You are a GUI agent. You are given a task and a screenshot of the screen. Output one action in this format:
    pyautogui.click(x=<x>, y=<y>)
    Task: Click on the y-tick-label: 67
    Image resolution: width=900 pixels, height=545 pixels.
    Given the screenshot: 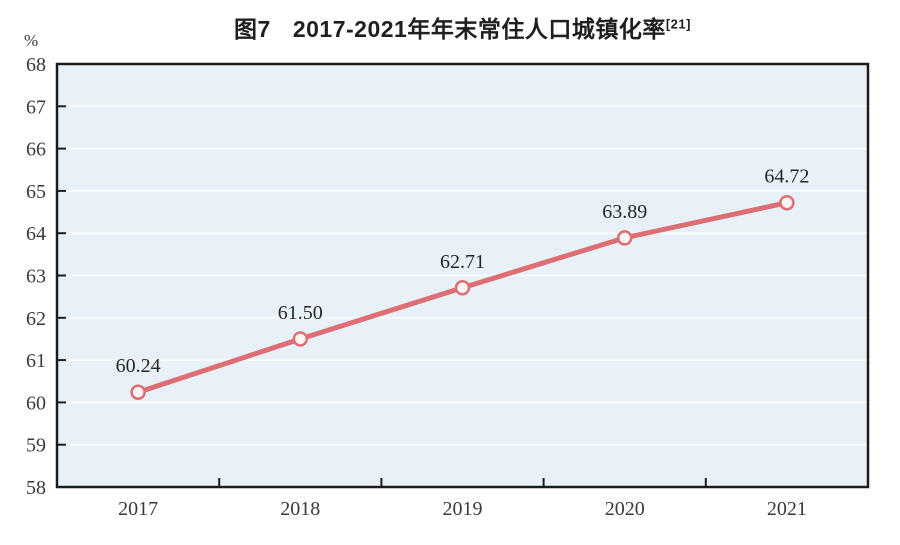 What is the action you would take?
    pyautogui.click(x=36, y=107)
    